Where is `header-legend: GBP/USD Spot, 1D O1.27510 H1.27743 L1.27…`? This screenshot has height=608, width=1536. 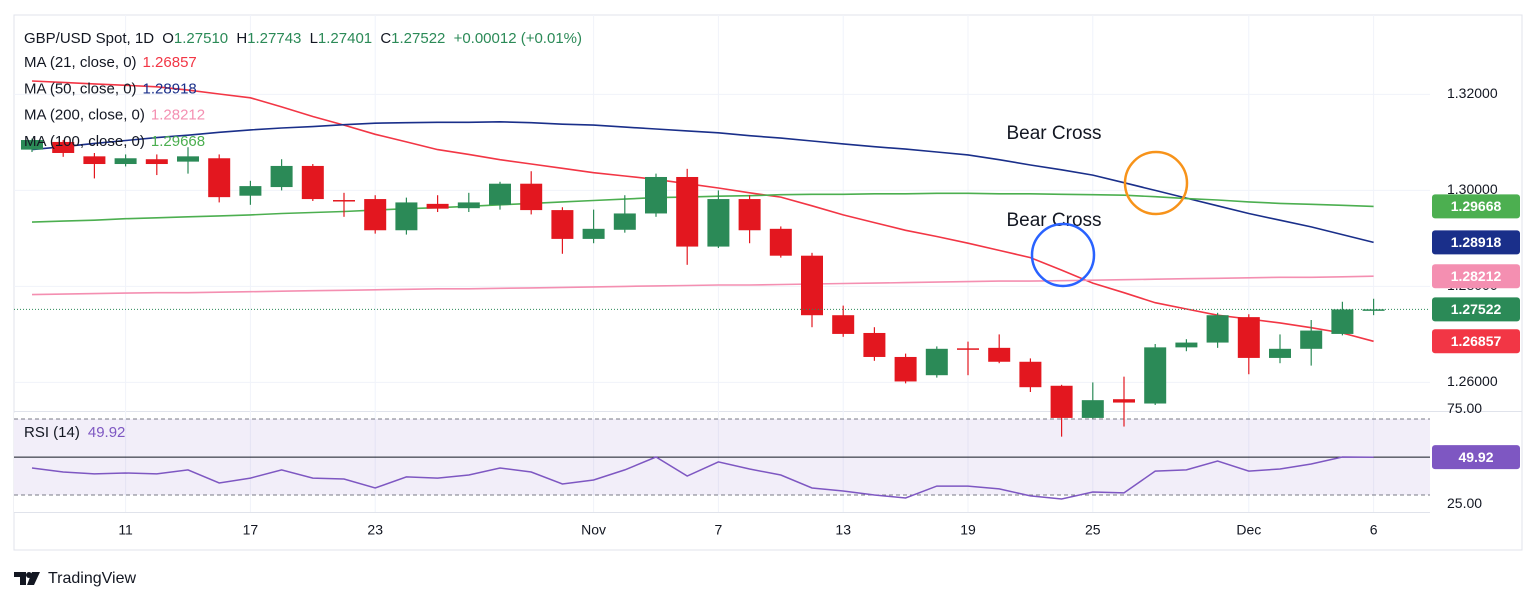
header-legend: GBP/USD Spot, 1D O1.27510 H1.27743 L1.27… is located at coordinates (303, 38).